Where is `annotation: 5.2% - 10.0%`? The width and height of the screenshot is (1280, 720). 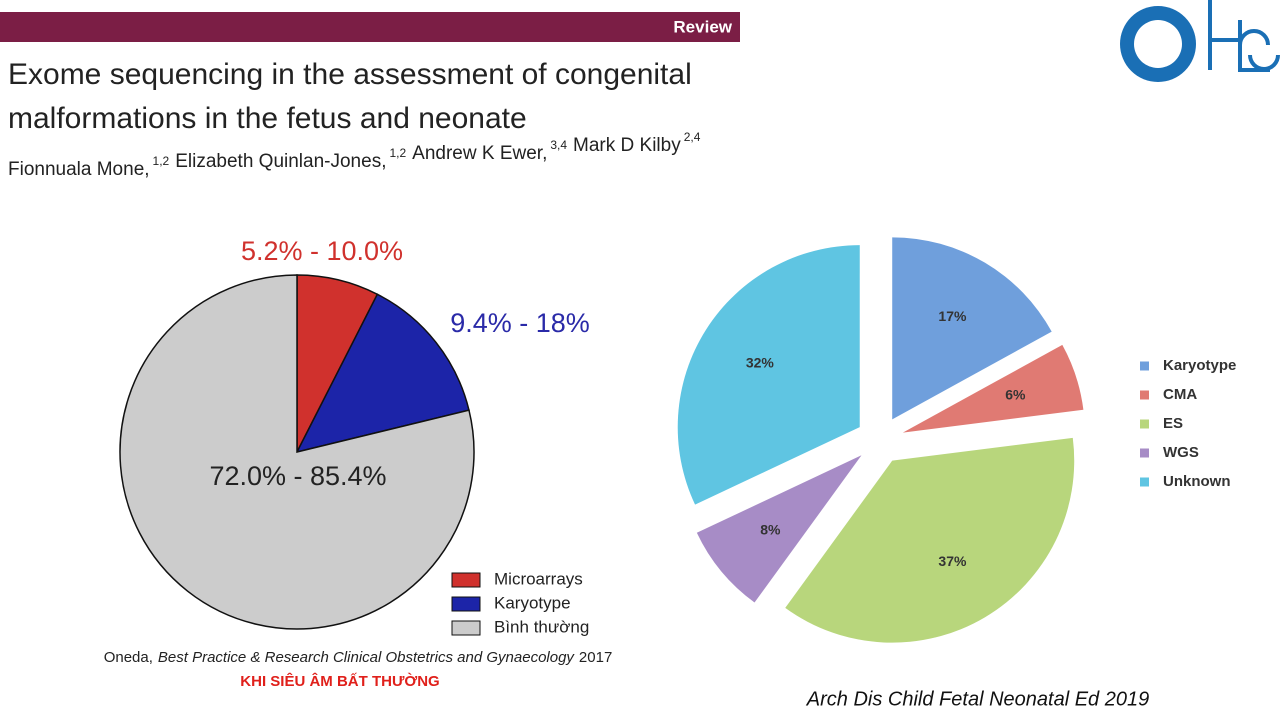 annotation: 5.2% - 10.0% is located at coordinates (322, 251).